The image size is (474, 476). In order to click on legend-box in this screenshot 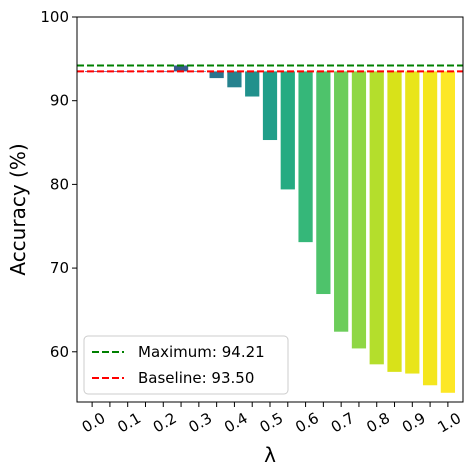, I will do `click(186, 365)`.